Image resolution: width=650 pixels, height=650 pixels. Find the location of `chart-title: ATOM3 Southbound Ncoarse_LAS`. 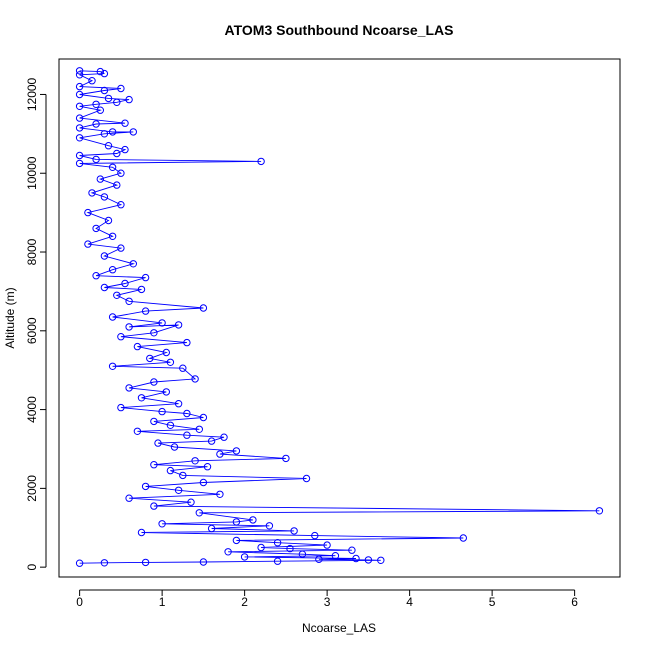

chart-title: ATOM3 Southbound Ncoarse_LAS is located at coordinates (339, 30).